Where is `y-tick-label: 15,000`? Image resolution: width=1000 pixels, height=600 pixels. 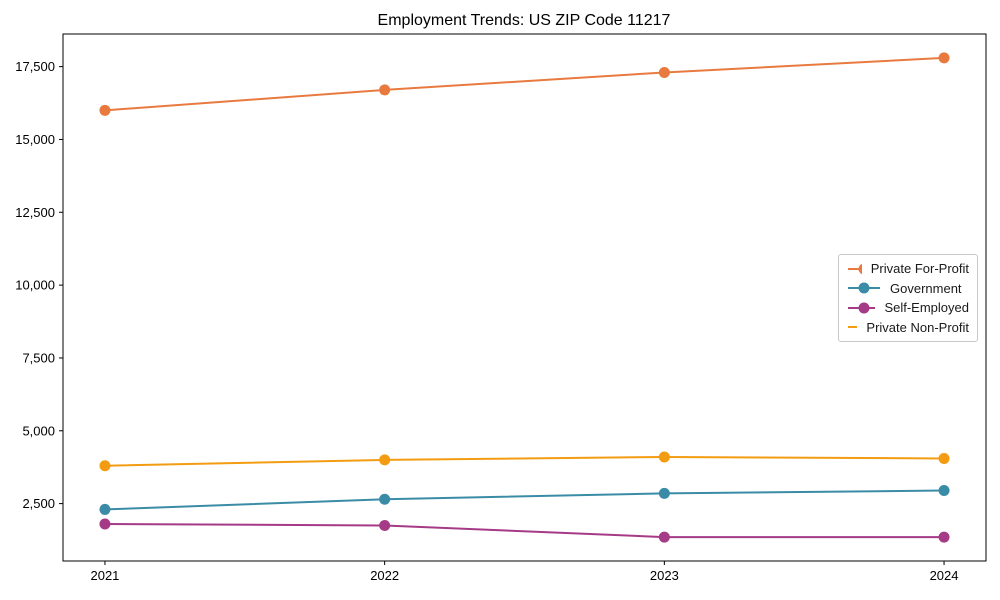 y-tick-label: 15,000 is located at coordinates (35, 139).